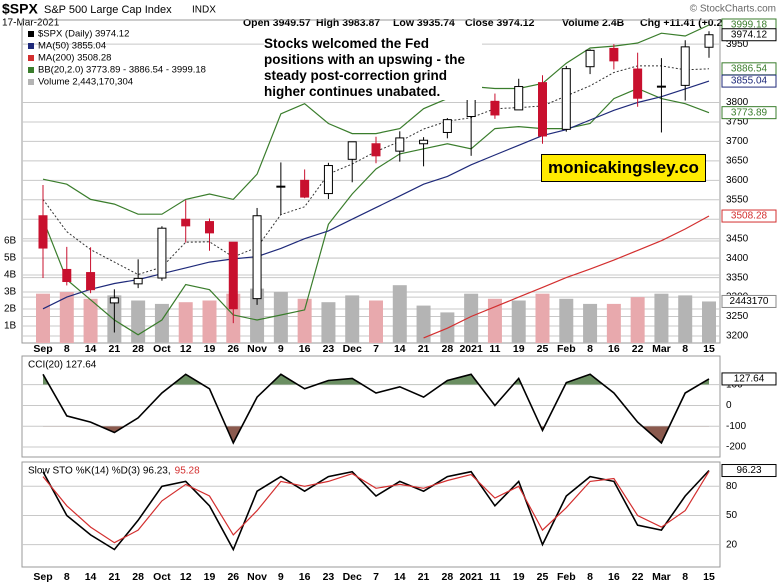 This screenshot has width=779, height=586. Describe the element at coordinates (593, 23) in the screenshot. I see `quote-item: Volume 2.4B` at that location.